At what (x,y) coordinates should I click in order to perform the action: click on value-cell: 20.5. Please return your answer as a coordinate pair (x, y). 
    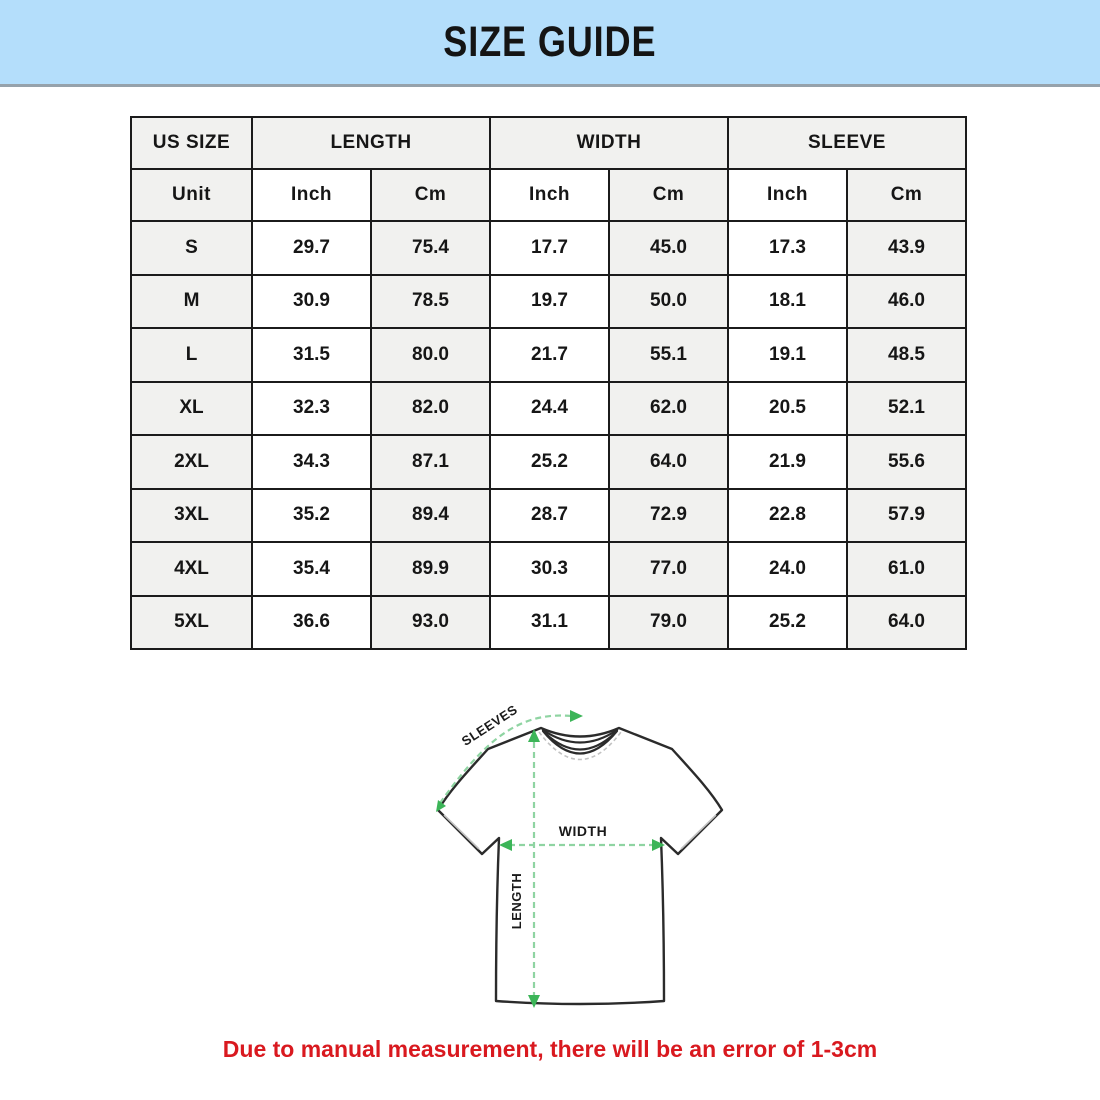
    Looking at the image, I should click on (787, 408).